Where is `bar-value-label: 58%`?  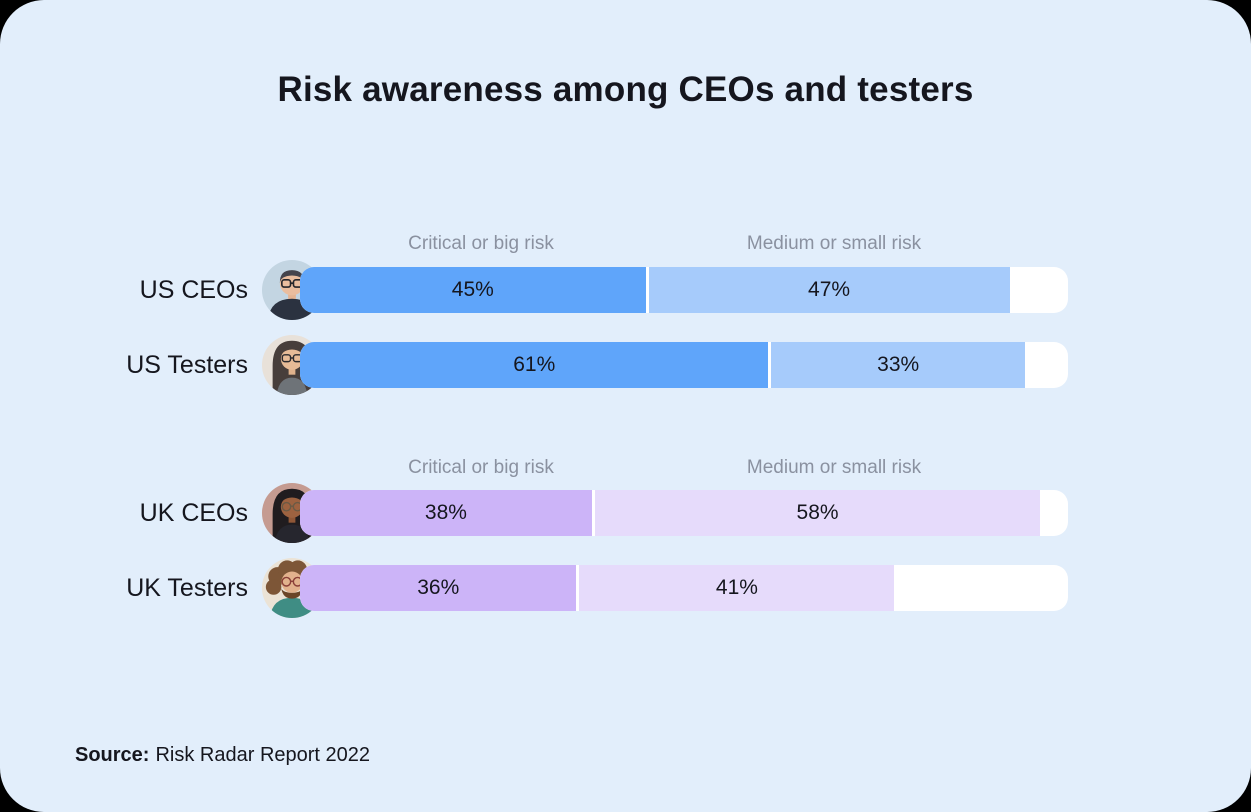 bar-value-label: 58% is located at coordinates (817, 512).